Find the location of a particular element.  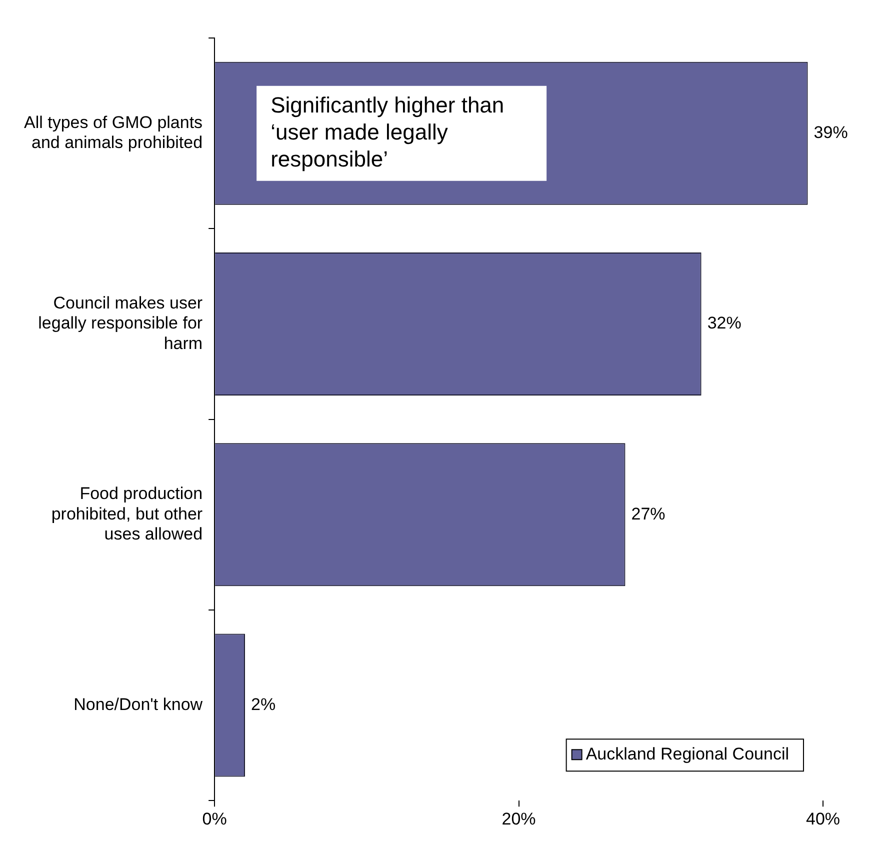

y-tick-label: None/Don't know is located at coordinates (139, 704).